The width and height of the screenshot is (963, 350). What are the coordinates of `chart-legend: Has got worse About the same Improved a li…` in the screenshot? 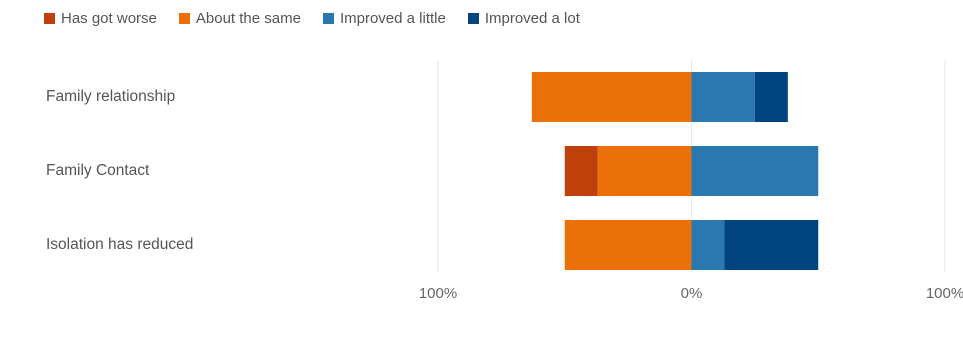 It's located at (312, 18).